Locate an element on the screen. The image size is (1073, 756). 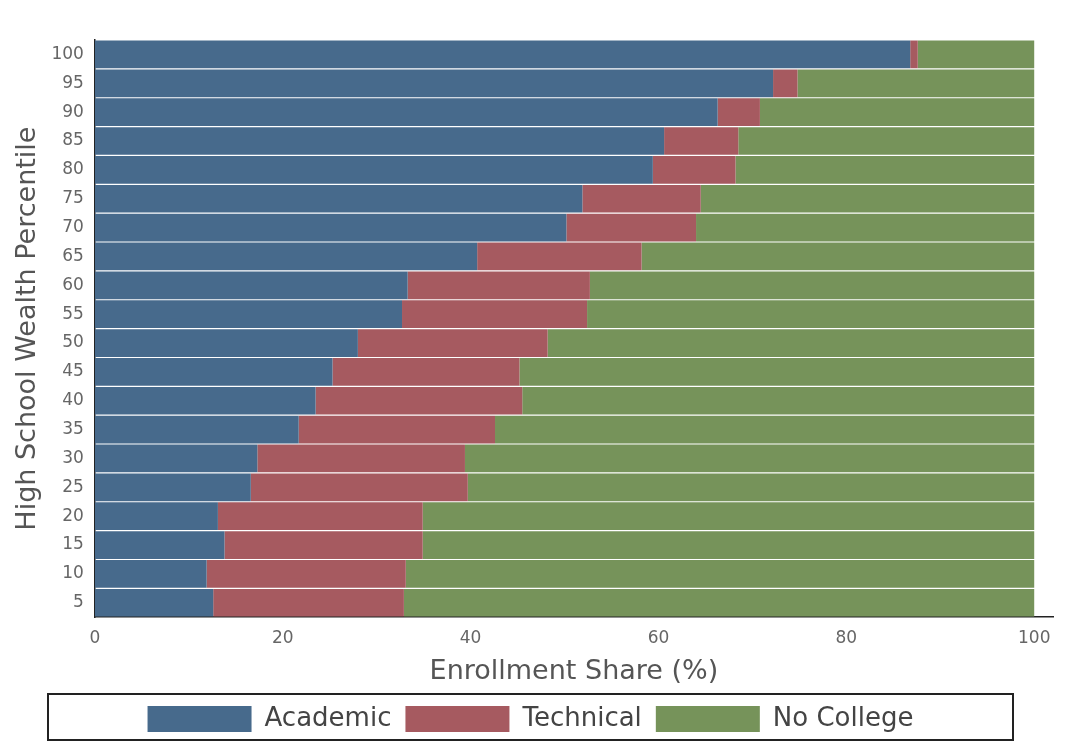
x-tick-label: 80 is located at coordinates (846, 636).